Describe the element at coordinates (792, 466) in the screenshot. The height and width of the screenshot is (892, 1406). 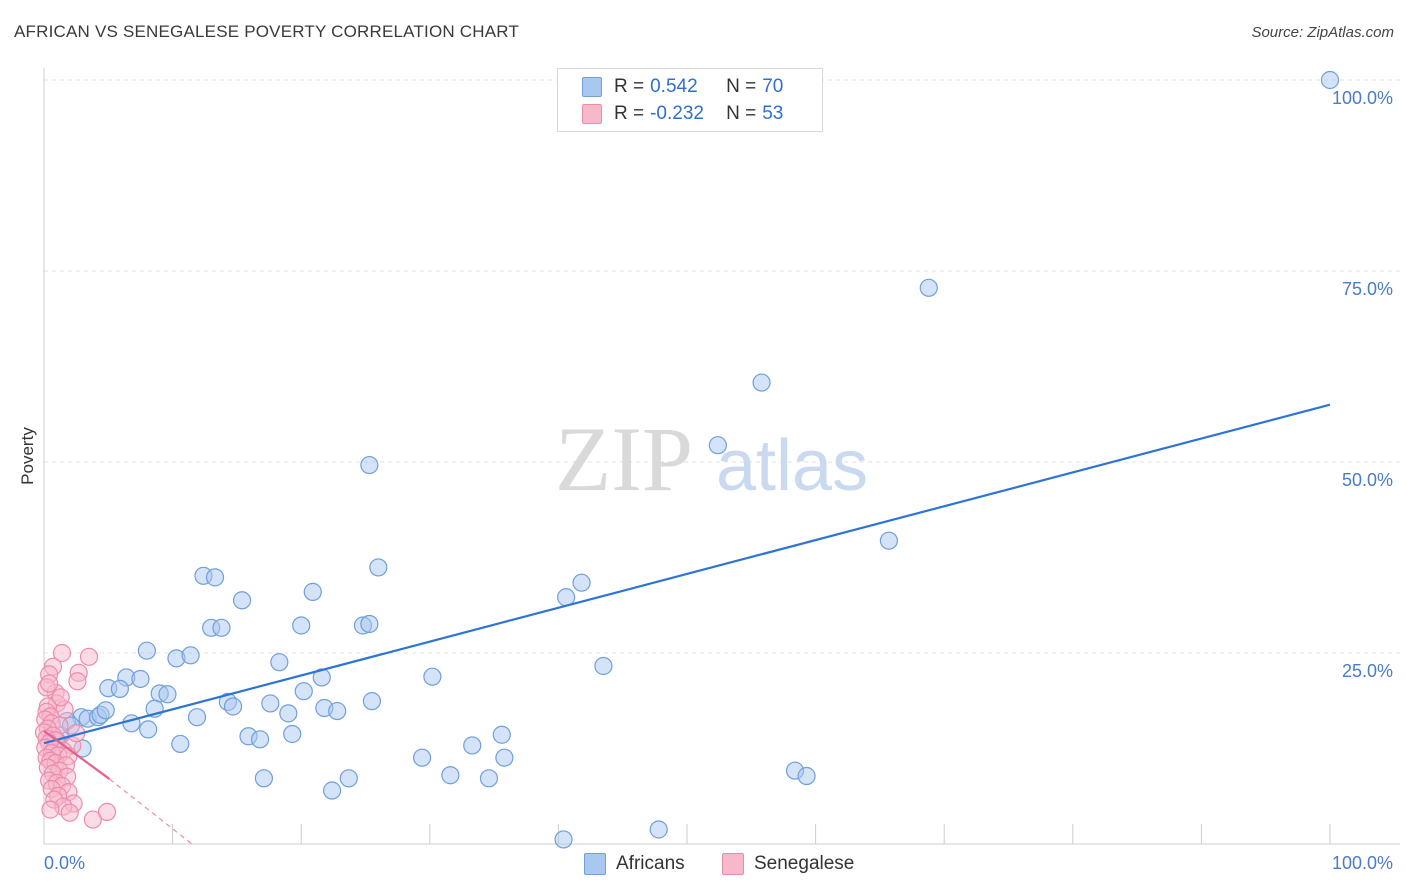
I see `watermark-atlas: atlas` at that location.